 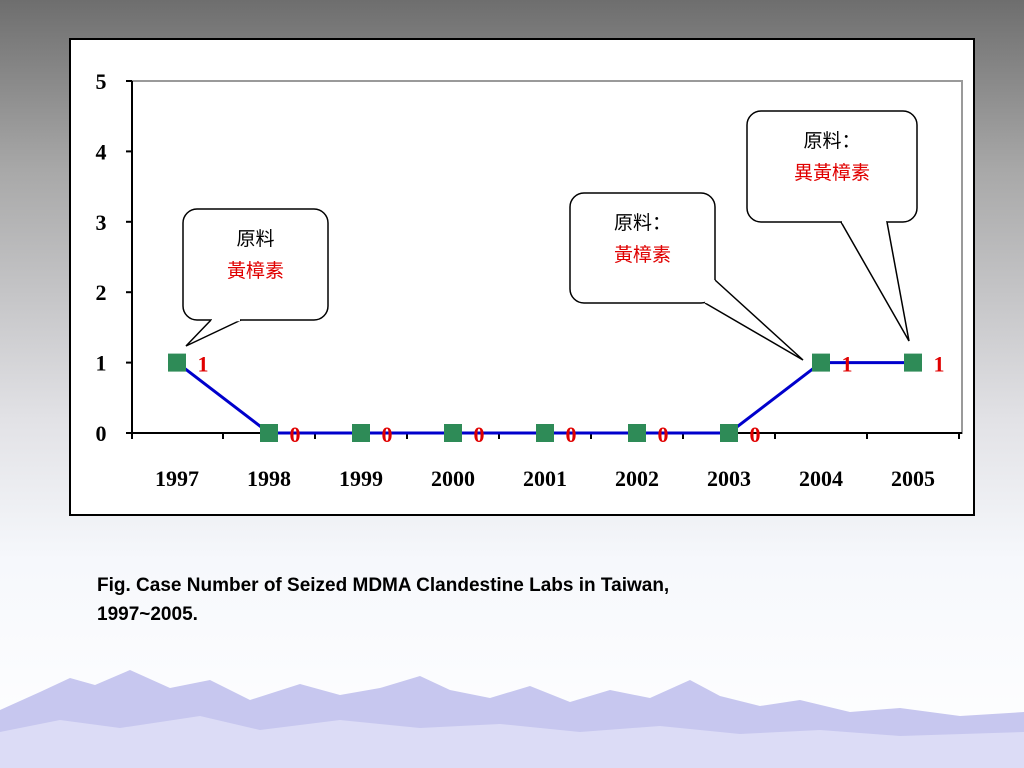 What do you see at coordinates (545, 478) in the screenshot?
I see `x-tick-label: 2001` at bounding box center [545, 478].